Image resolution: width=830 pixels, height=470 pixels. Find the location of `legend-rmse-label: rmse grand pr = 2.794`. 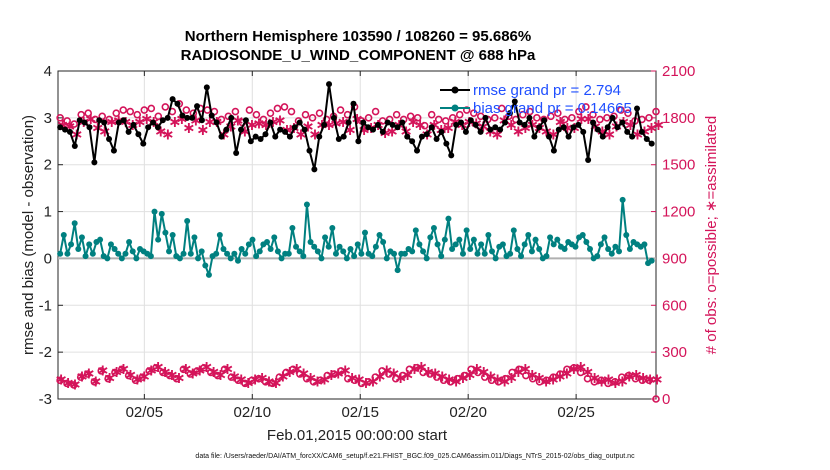

legend-rmse-label: rmse grand pr = 2.794 is located at coordinates (547, 90).